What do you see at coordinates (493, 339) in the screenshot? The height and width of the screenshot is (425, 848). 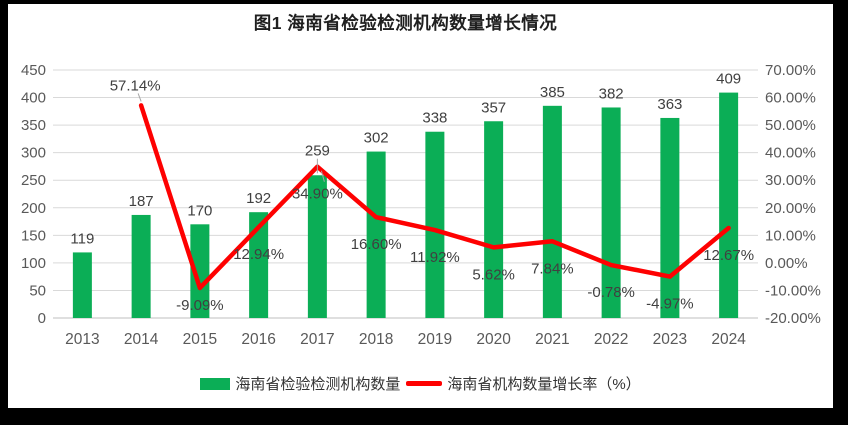 I see `x-axis-label: 2020` at bounding box center [493, 339].